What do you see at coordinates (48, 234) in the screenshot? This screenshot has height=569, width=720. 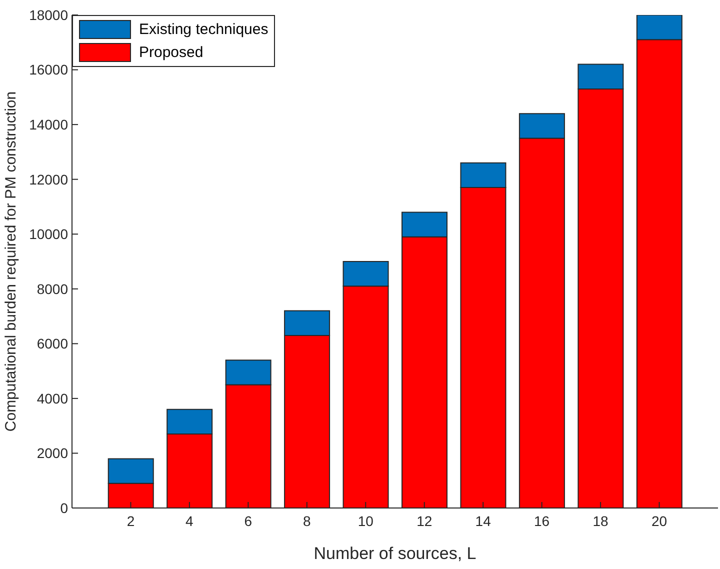 I see `y-tick-label: 10000` at bounding box center [48, 234].